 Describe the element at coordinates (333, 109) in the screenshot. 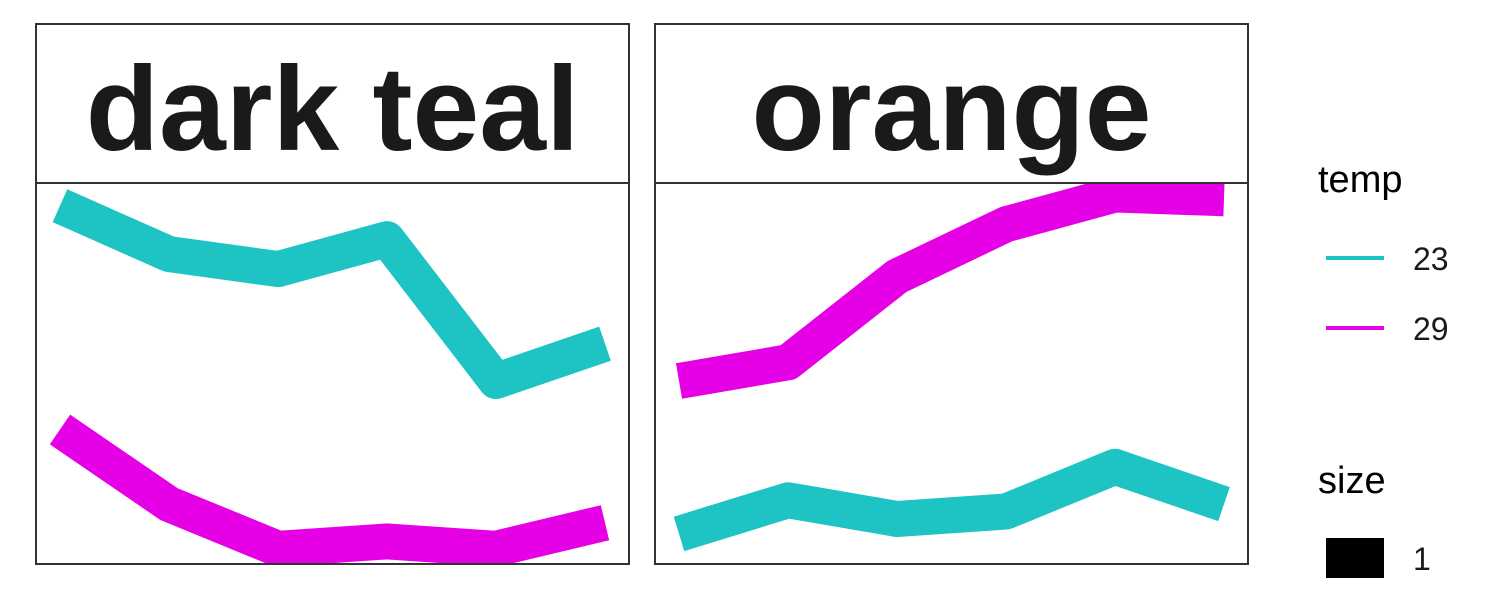

I see `facet-strip-label: dark teal` at that location.